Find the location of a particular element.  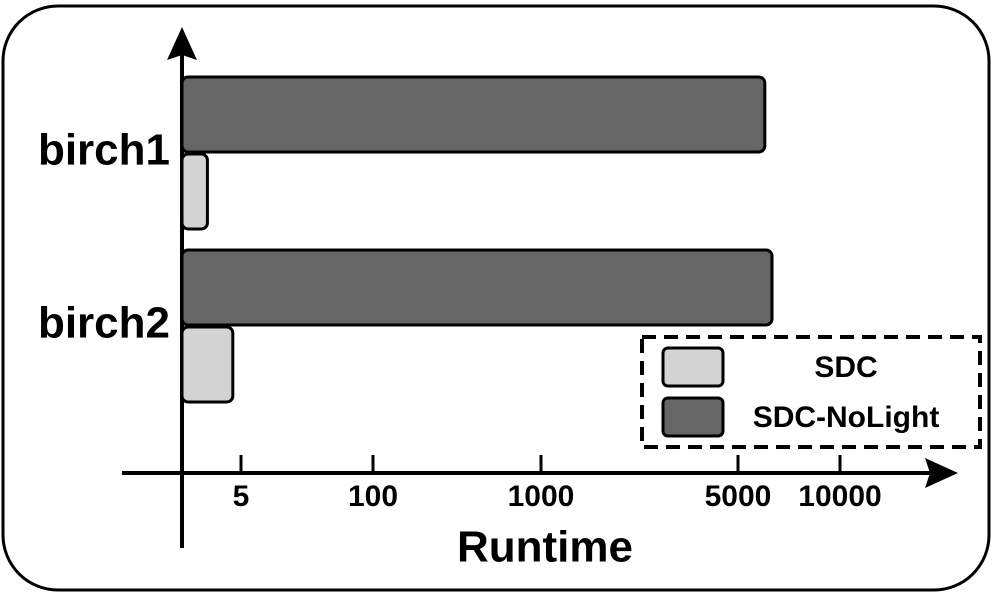

x-tick-label: 1000 is located at coordinates (541, 496).